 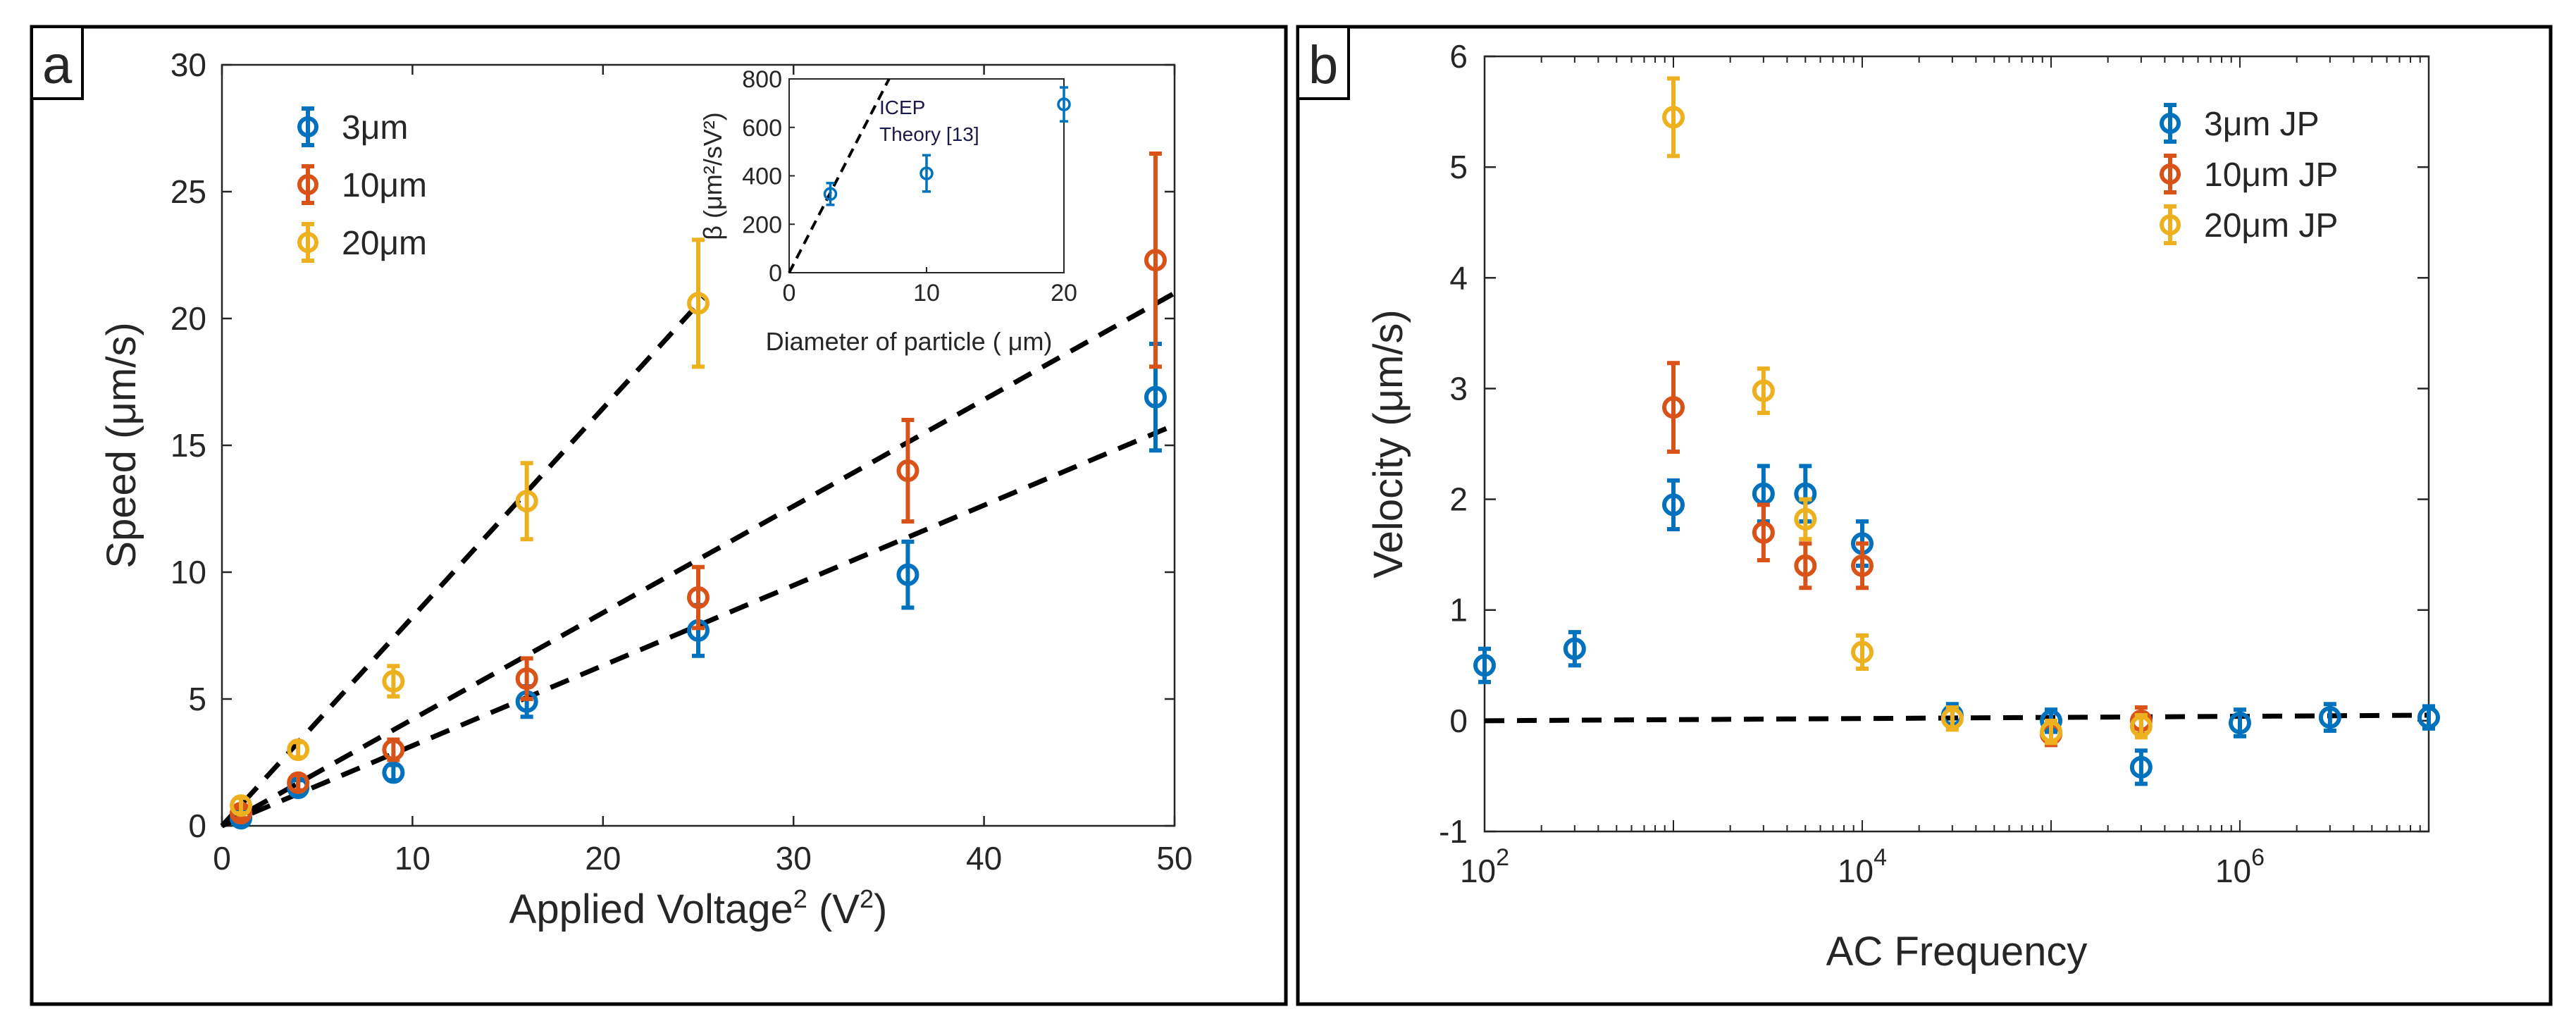 I want to click on inset-xtick-label: 10, so click(x=926, y=293).